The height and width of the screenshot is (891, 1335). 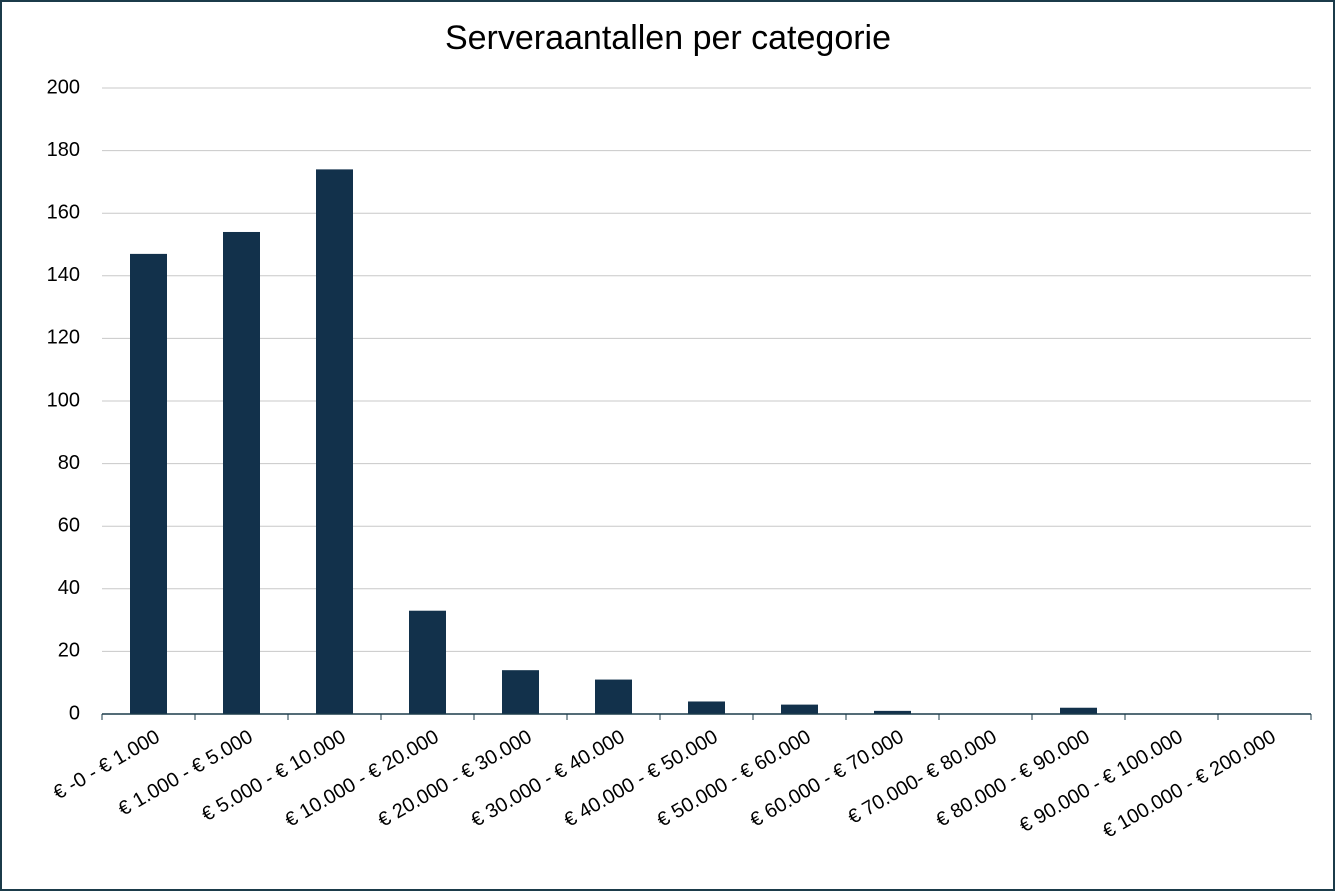 I want to click on y-tick-label: 60, so click(x=69, y=525).